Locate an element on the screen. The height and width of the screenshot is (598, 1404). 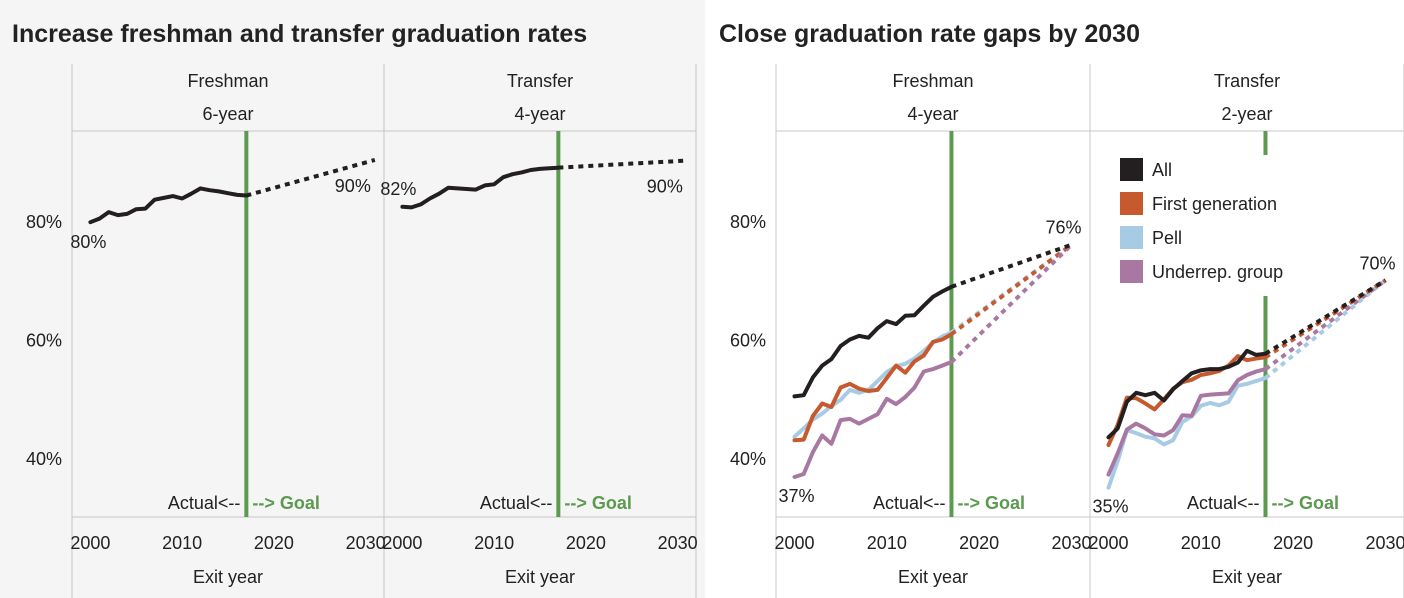
chart-1-panel-2-x-tick-label: 2030 is located at coordinates (678, 543).